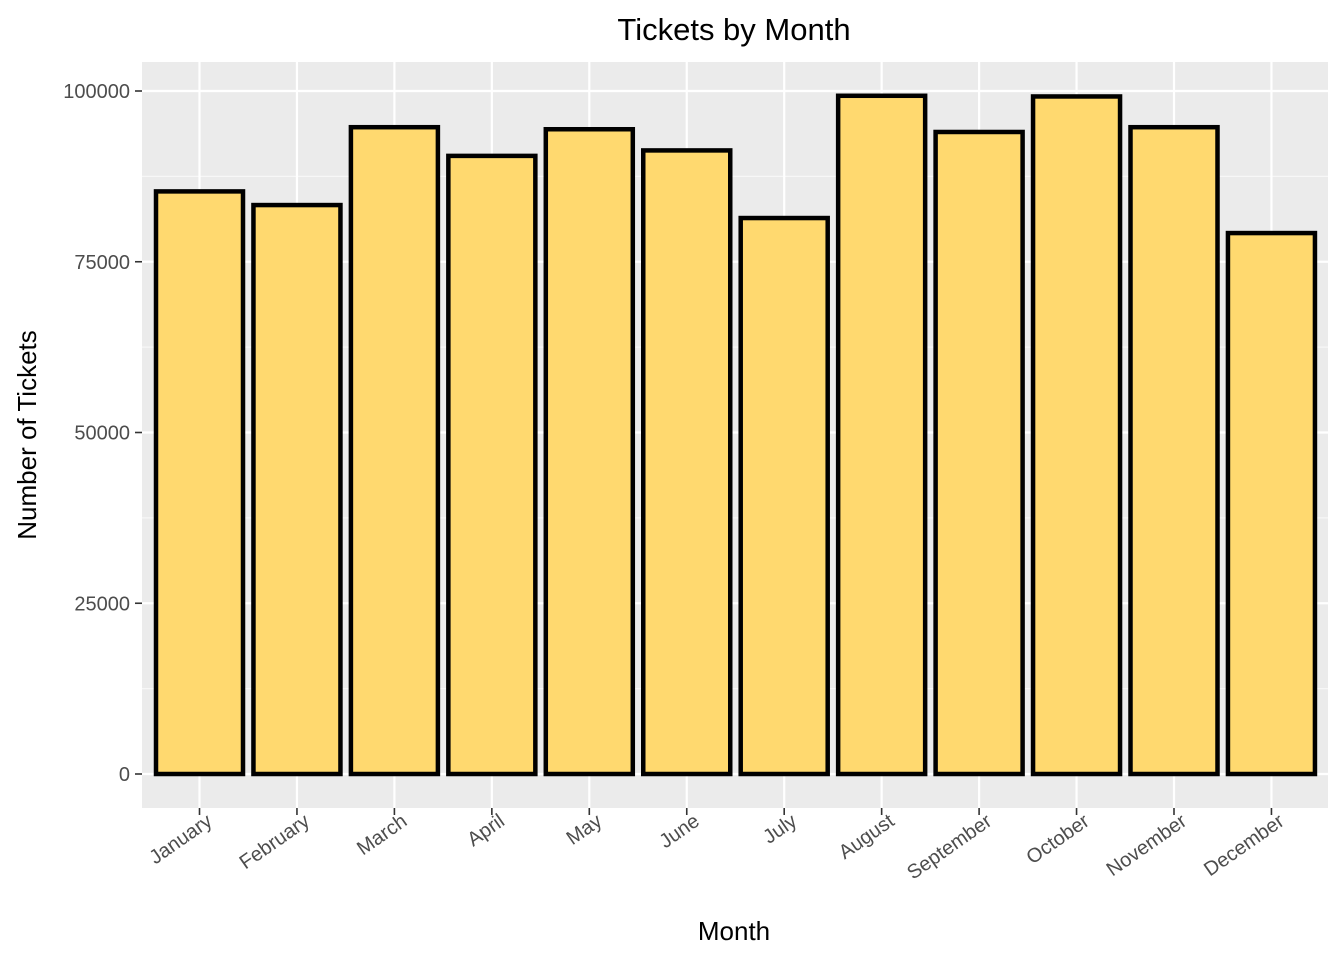 The height and width of the screenshot is (960, 1344). I want to click on y-tick-label: 75000, so click(102, 263).